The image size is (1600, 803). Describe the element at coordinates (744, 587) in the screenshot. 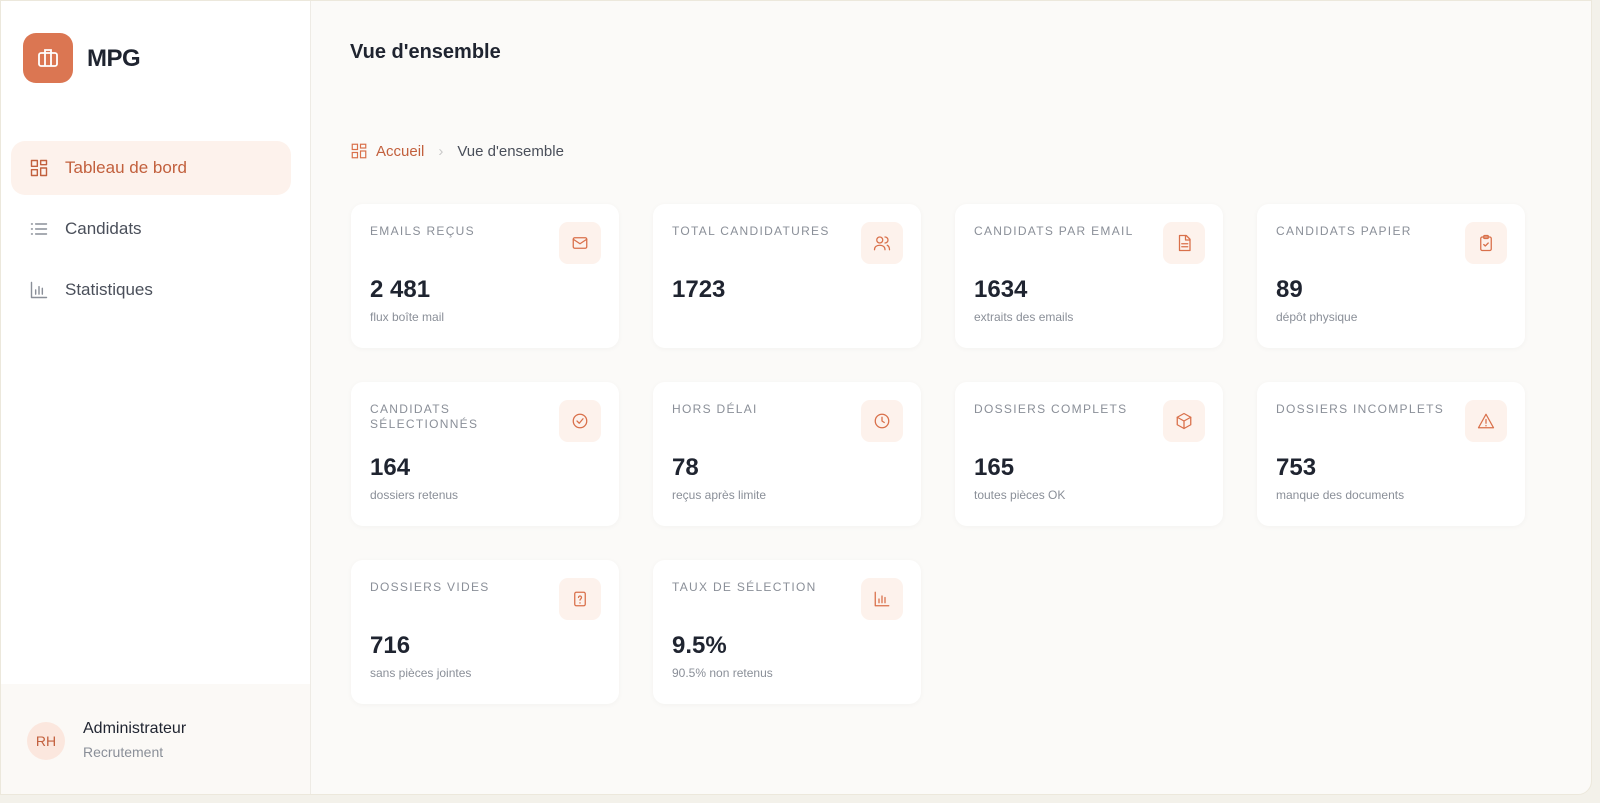

I see `card-label: TAUX DE SÉLECTION` at that location.